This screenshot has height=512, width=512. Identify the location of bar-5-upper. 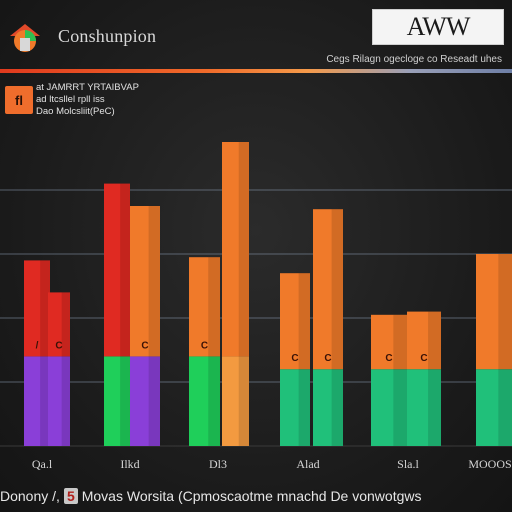
(235, 249).